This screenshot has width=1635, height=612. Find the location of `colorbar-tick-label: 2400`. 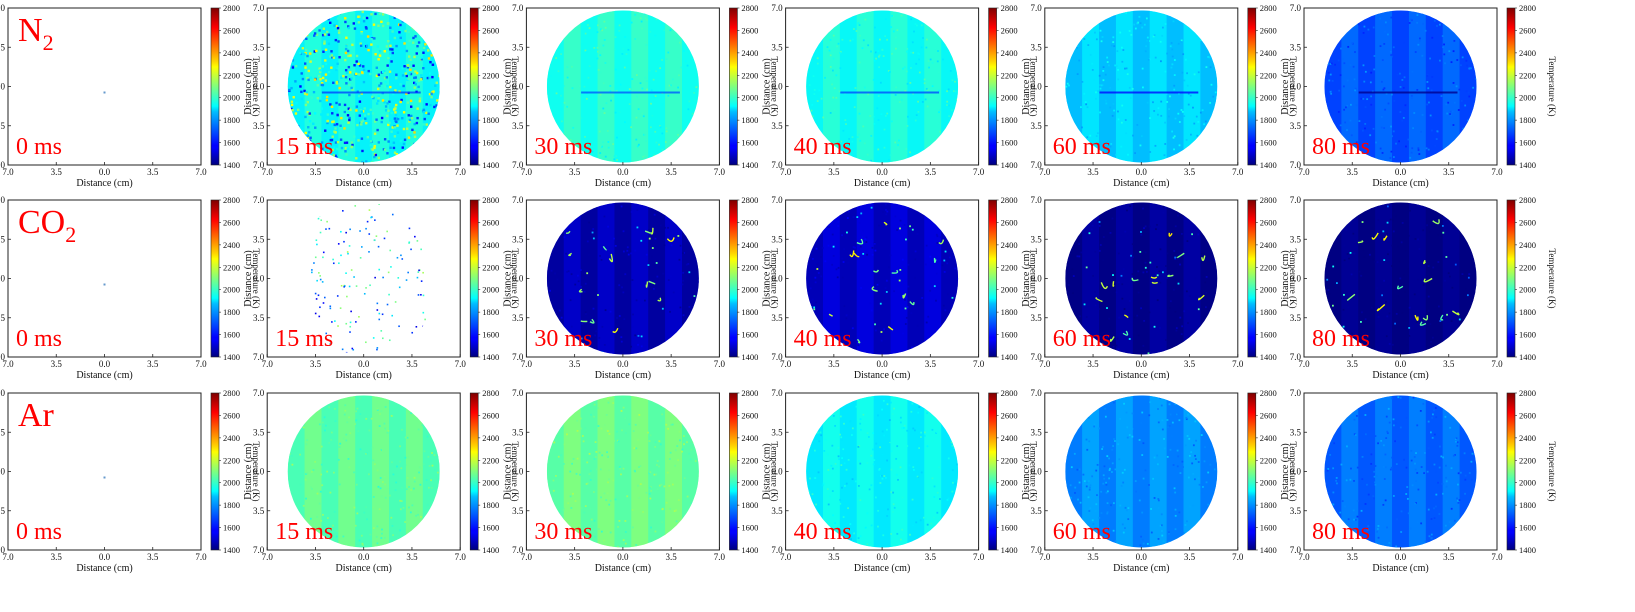

colorbar-tick-label: 2400 is located at coordinates (1527, 438).